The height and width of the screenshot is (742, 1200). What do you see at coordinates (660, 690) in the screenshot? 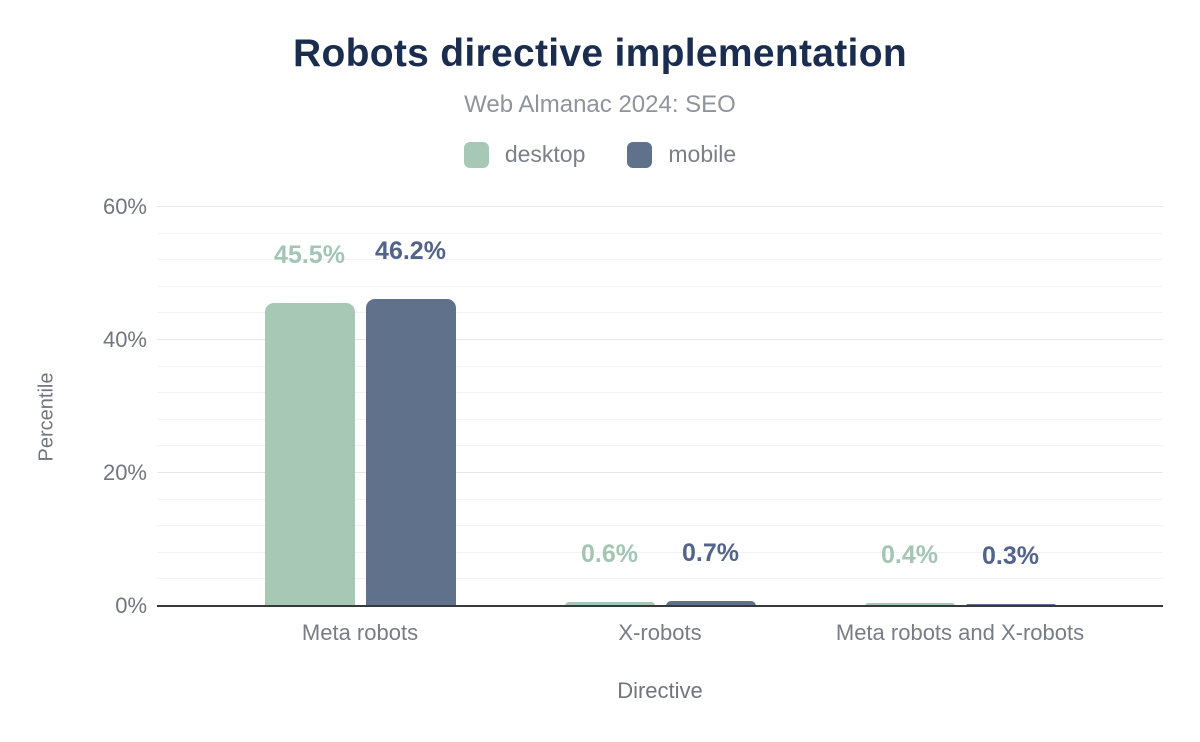
I see `x-axis-title: Directive` at bounding box center [660, 690].